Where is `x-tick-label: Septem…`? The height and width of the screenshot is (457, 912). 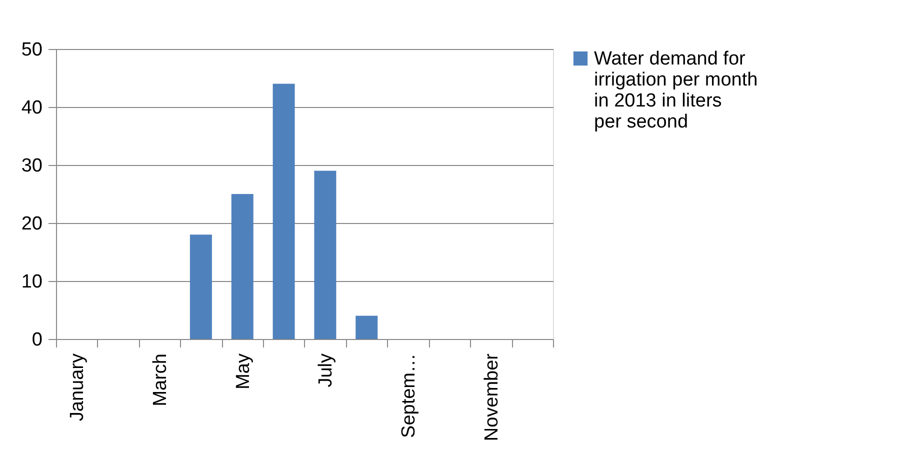 x-tick-label: Septem… is located at coordinates (409, 396).